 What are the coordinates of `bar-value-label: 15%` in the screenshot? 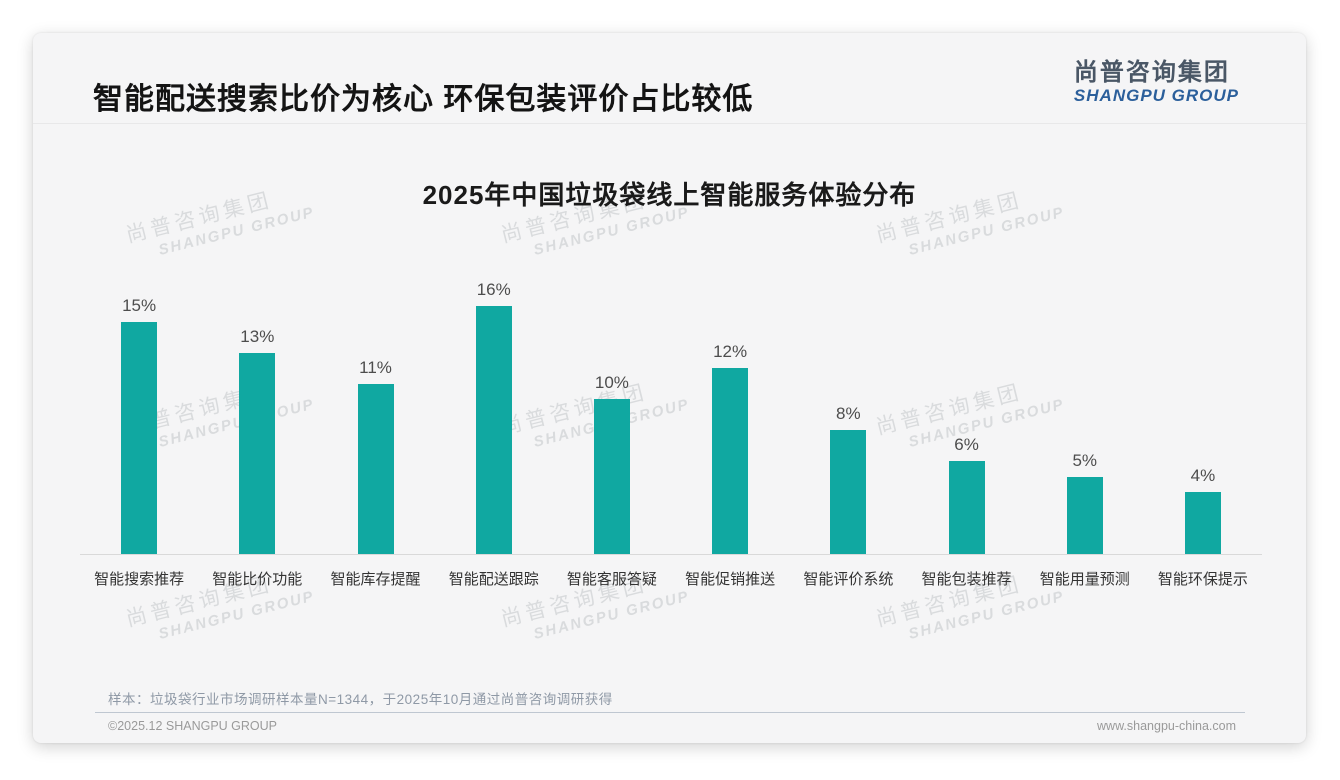 It's located at (139, 305).